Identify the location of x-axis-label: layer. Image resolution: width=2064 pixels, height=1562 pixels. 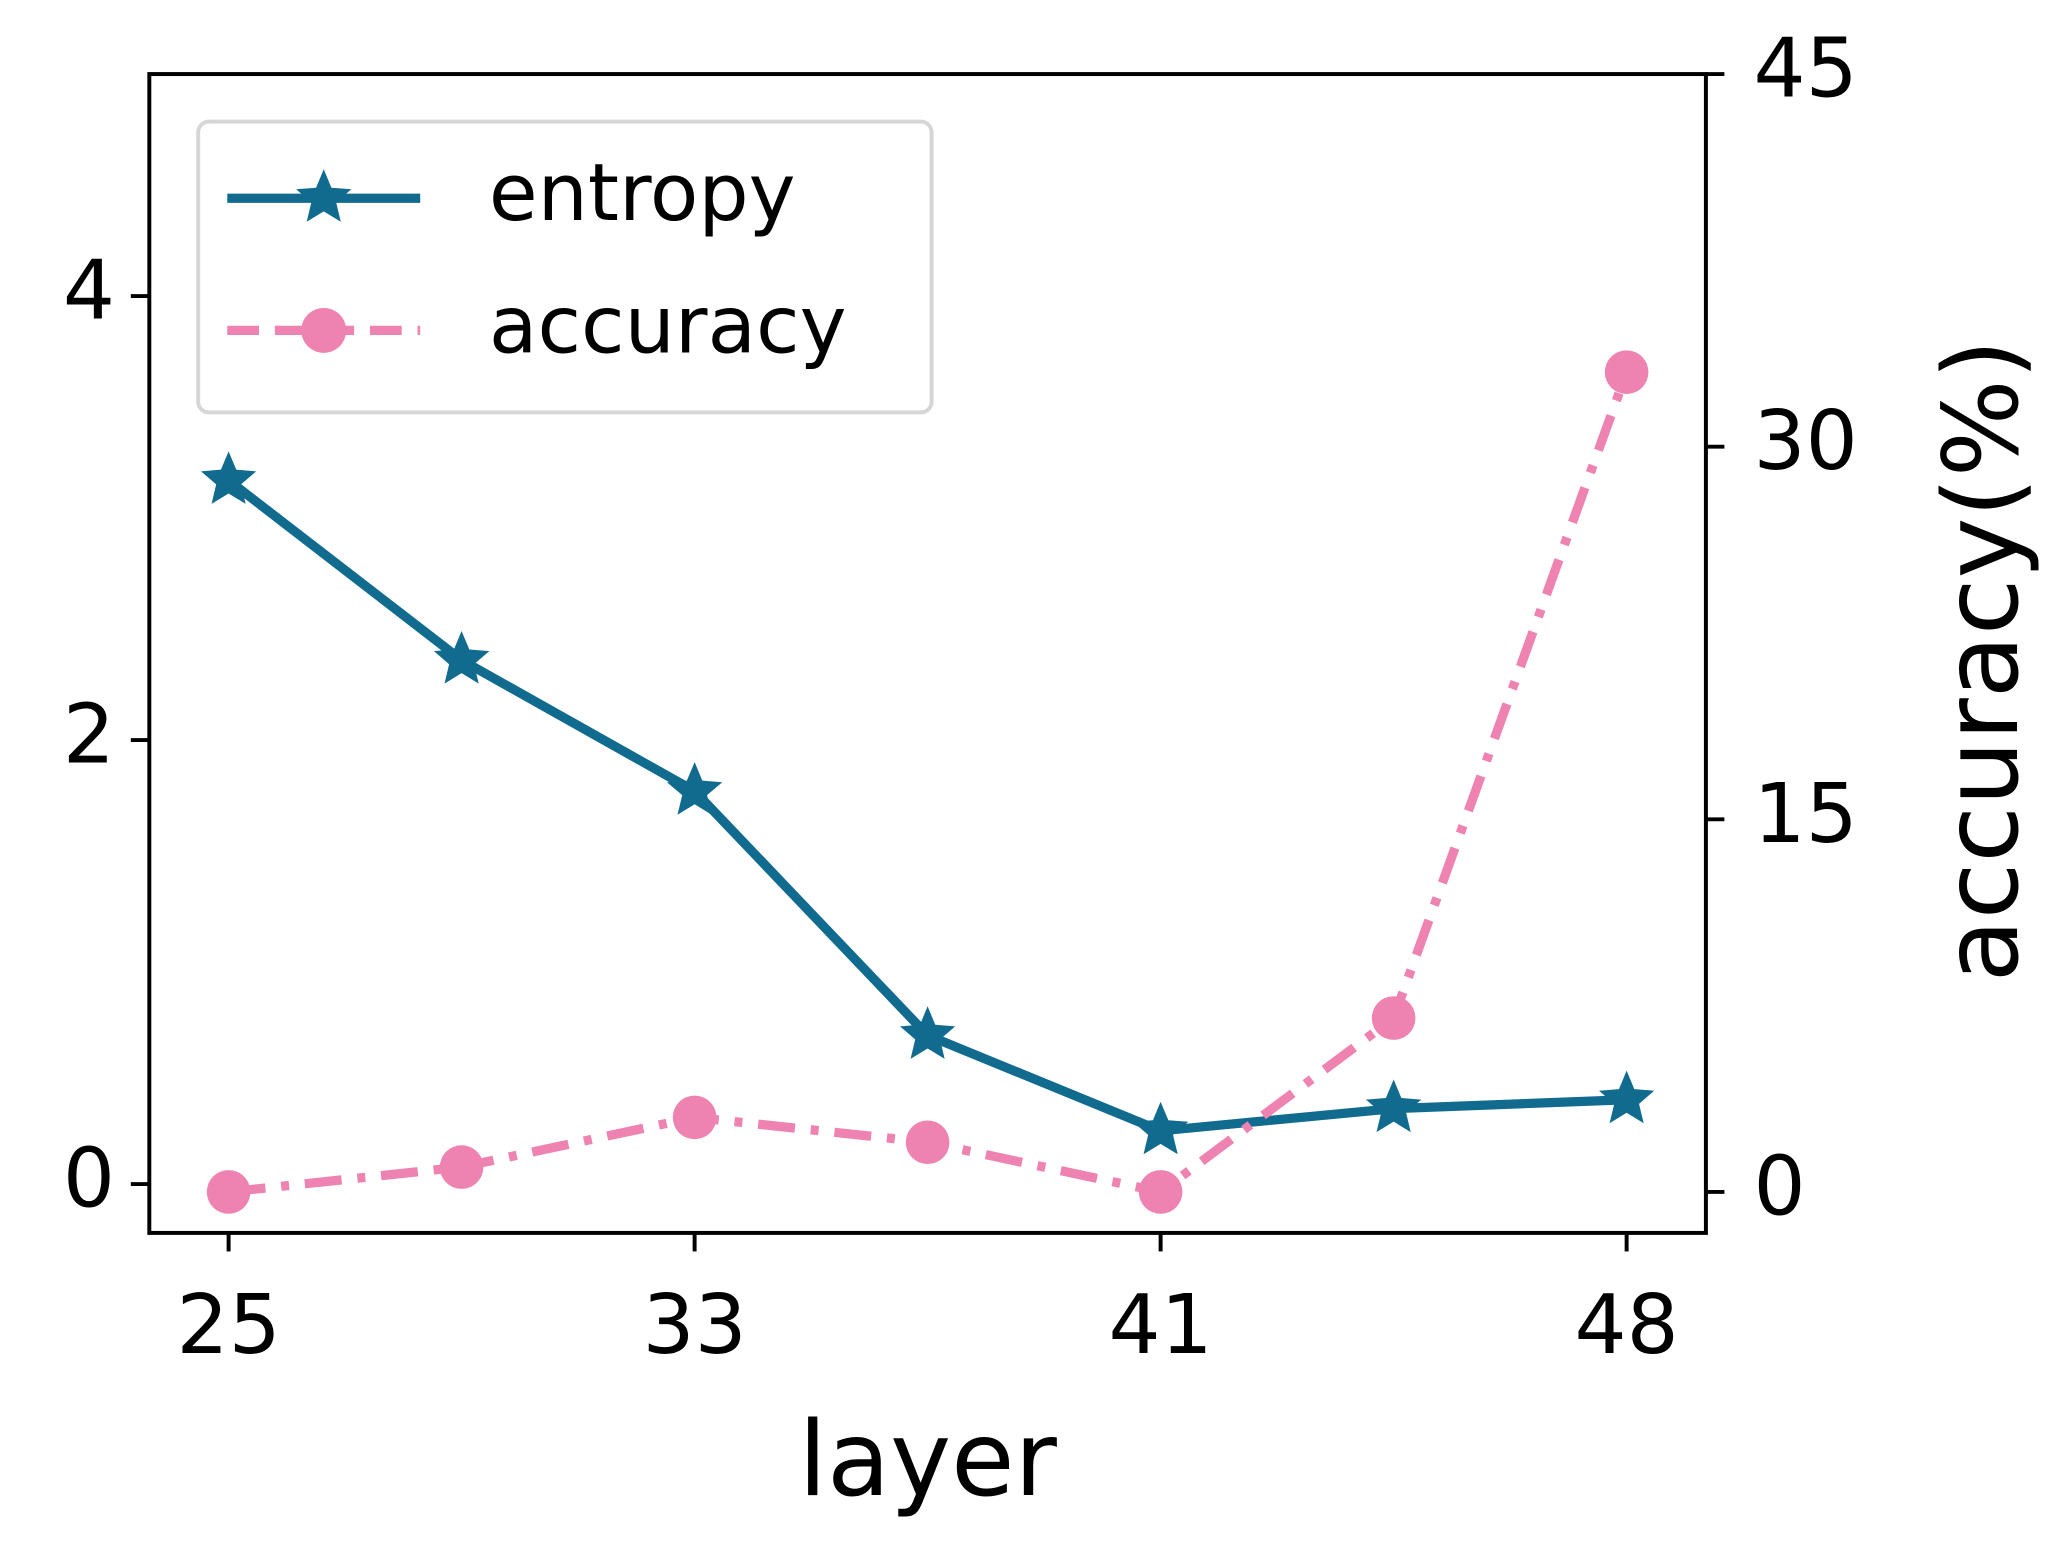
(927, 1460).